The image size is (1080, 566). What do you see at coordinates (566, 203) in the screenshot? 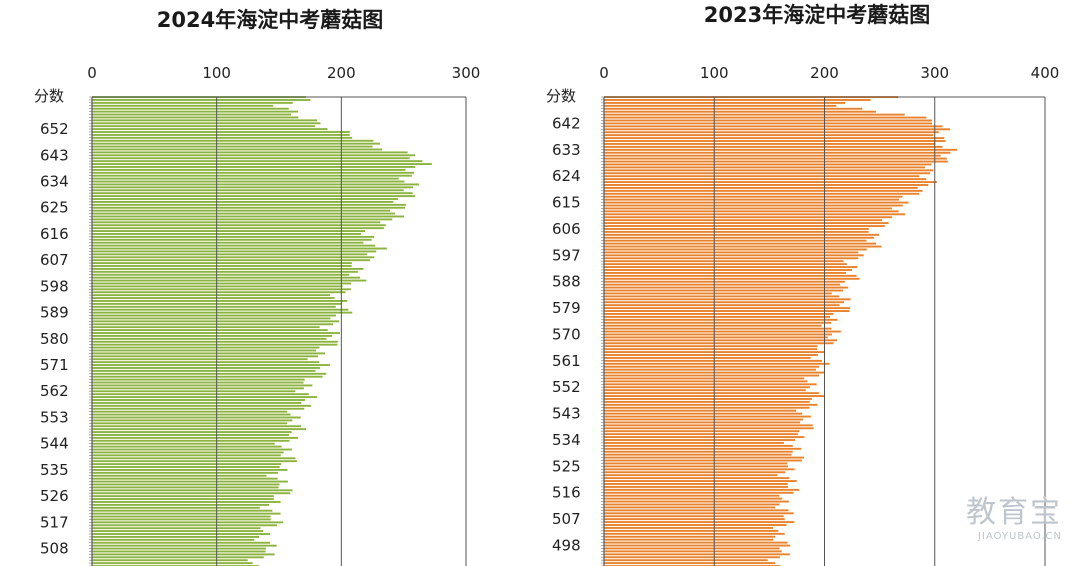
I see `y-tick-label: 615` at bounding box center [566, 203].